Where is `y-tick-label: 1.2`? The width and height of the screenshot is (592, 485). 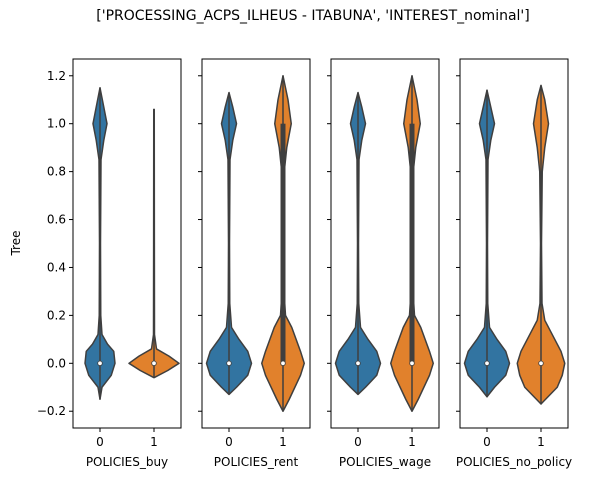
y-tick-label: 1.2 is located at coordinates (56, 76).